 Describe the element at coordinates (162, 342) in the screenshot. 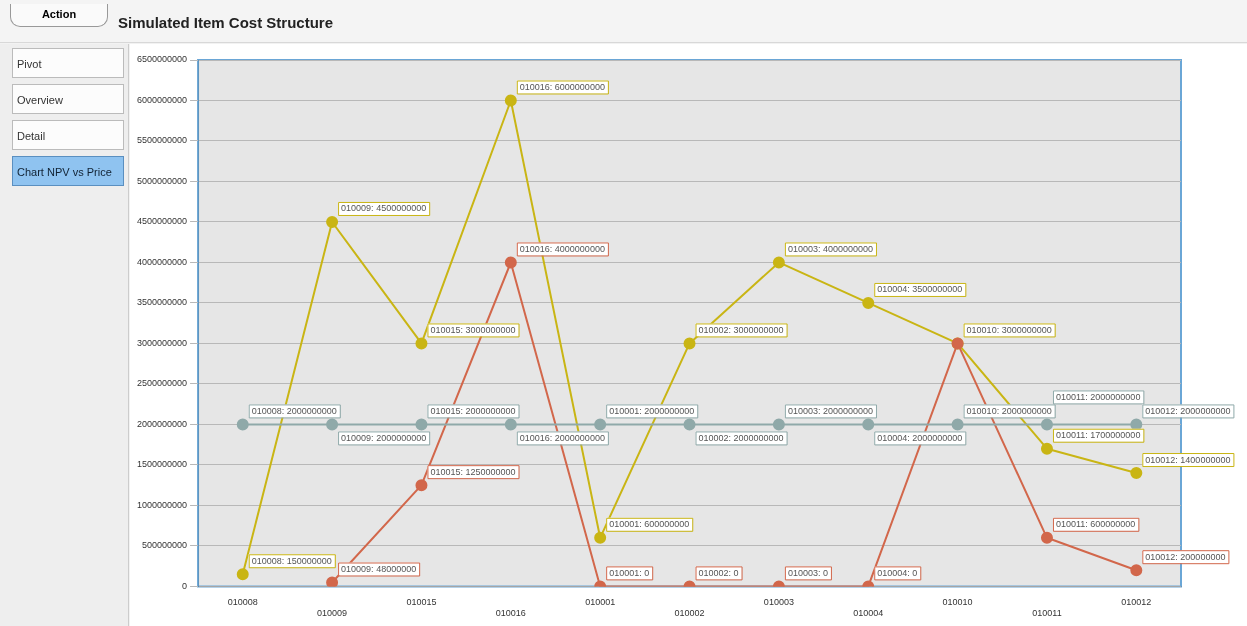

I see `y-tick-label: 3000000000` at that location.